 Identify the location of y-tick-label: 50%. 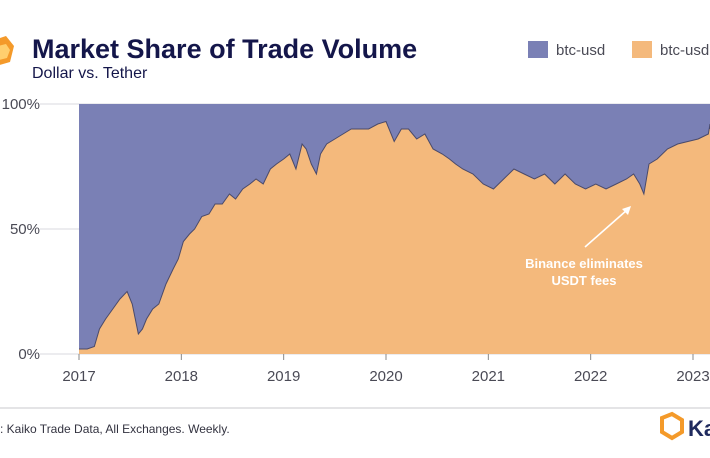
(25, 229).